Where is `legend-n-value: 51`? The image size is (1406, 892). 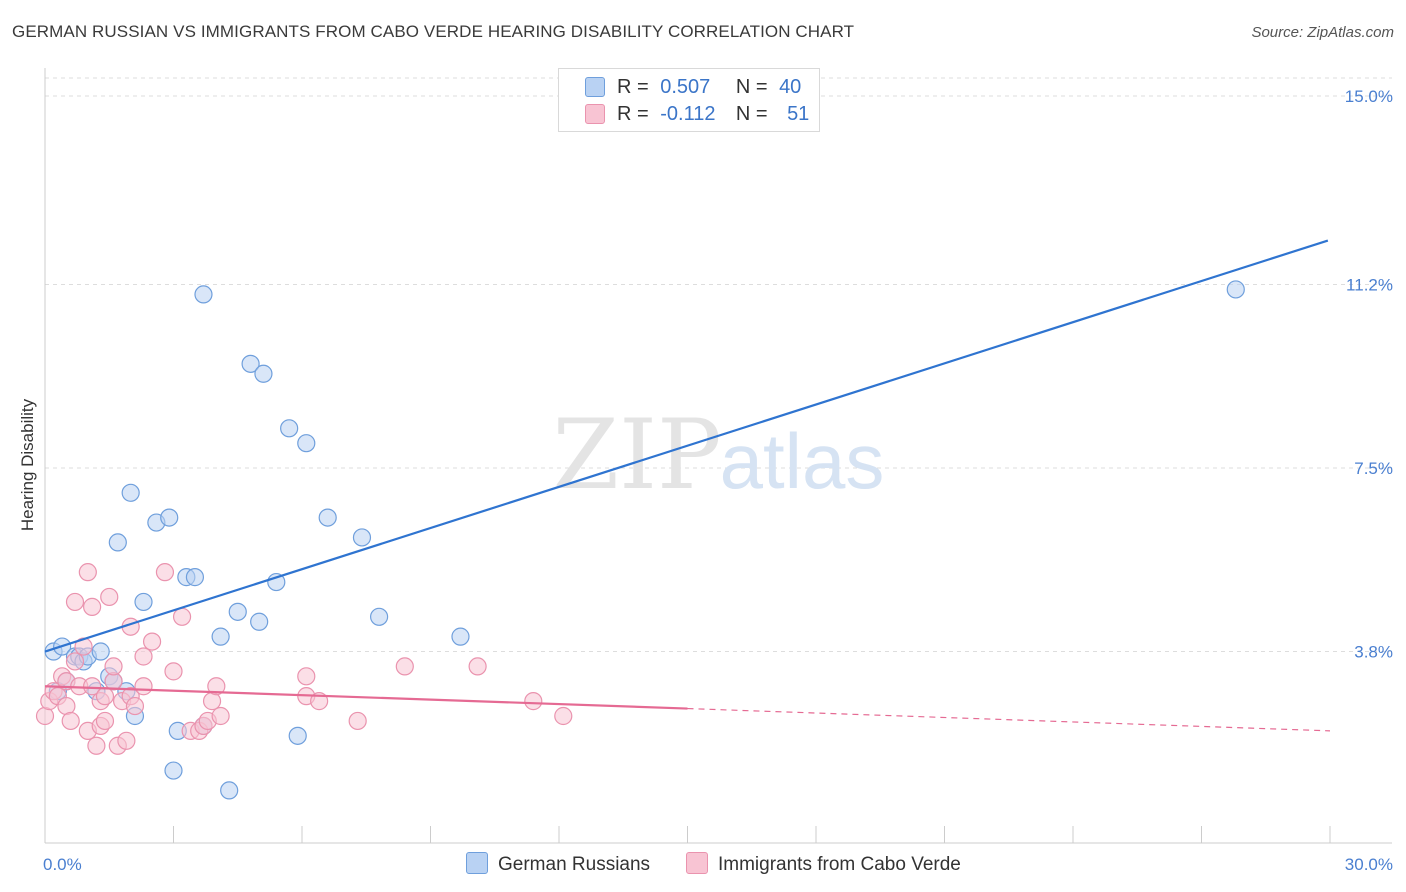 legend-n-value: 51 is located at coordinates (798, 114).